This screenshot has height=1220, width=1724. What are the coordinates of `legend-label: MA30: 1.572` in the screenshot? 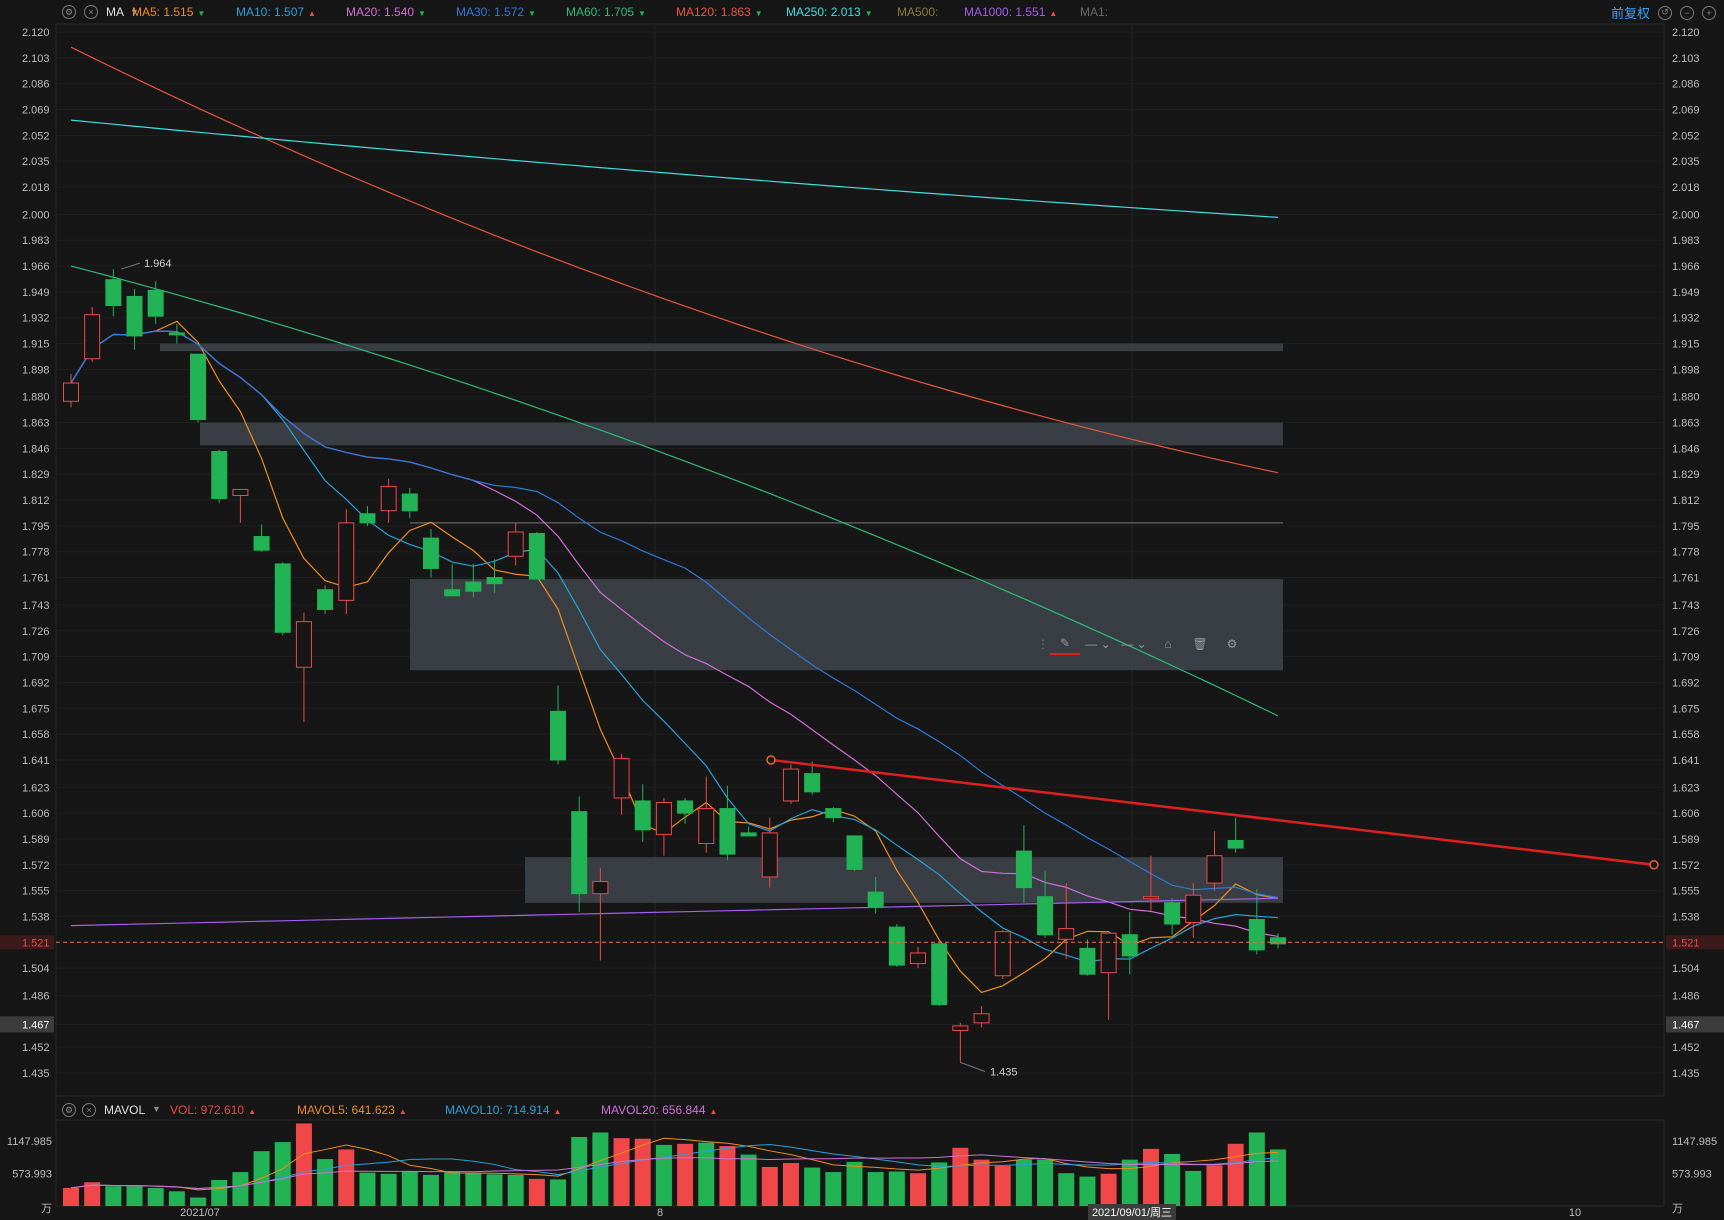 It's located at (490, 12).